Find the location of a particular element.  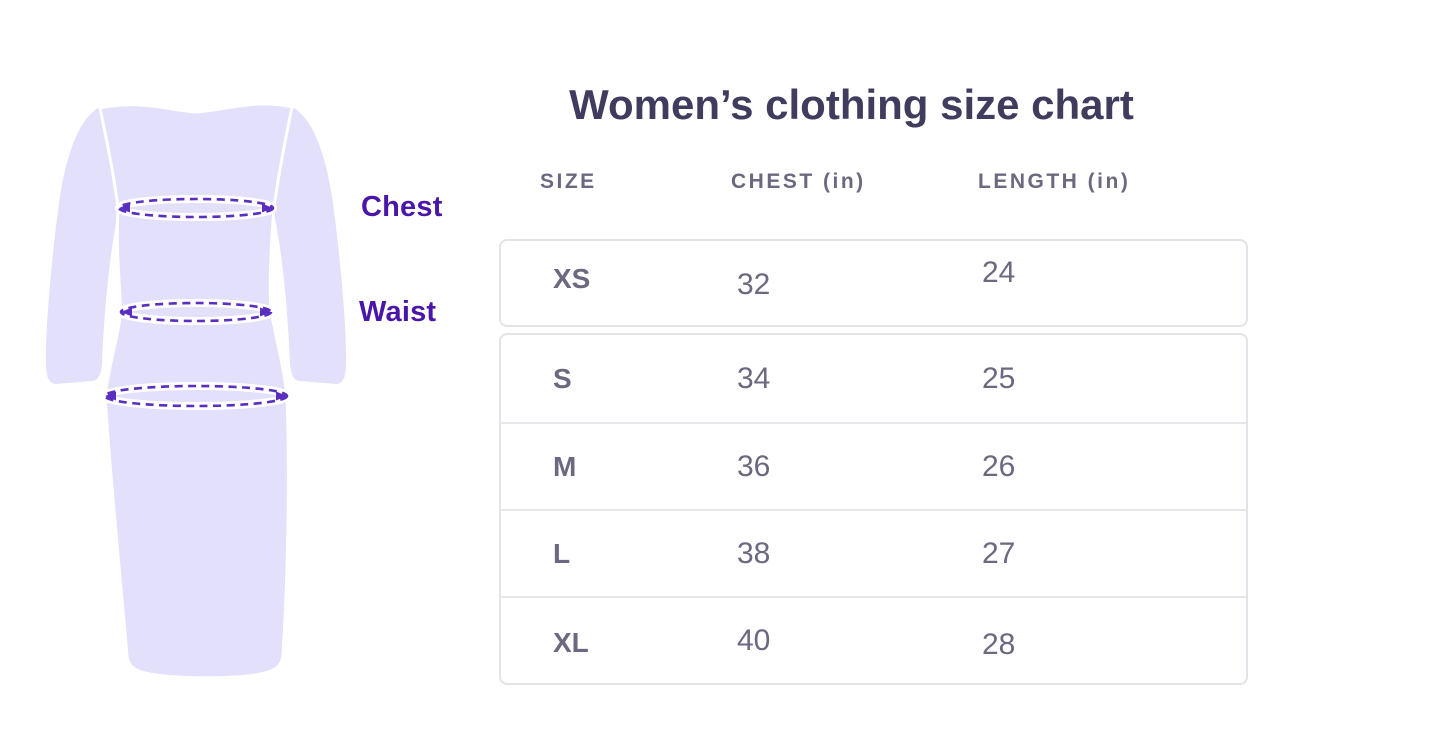

hip-left-arrow-icon is located at coordinates (110, 396).